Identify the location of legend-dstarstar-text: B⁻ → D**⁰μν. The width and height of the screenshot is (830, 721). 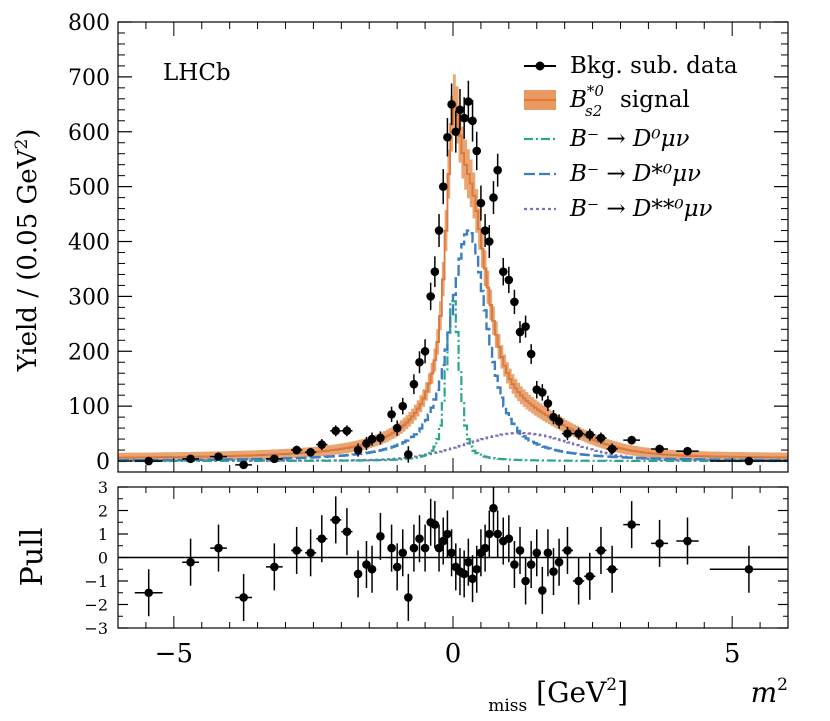
(641, 209).